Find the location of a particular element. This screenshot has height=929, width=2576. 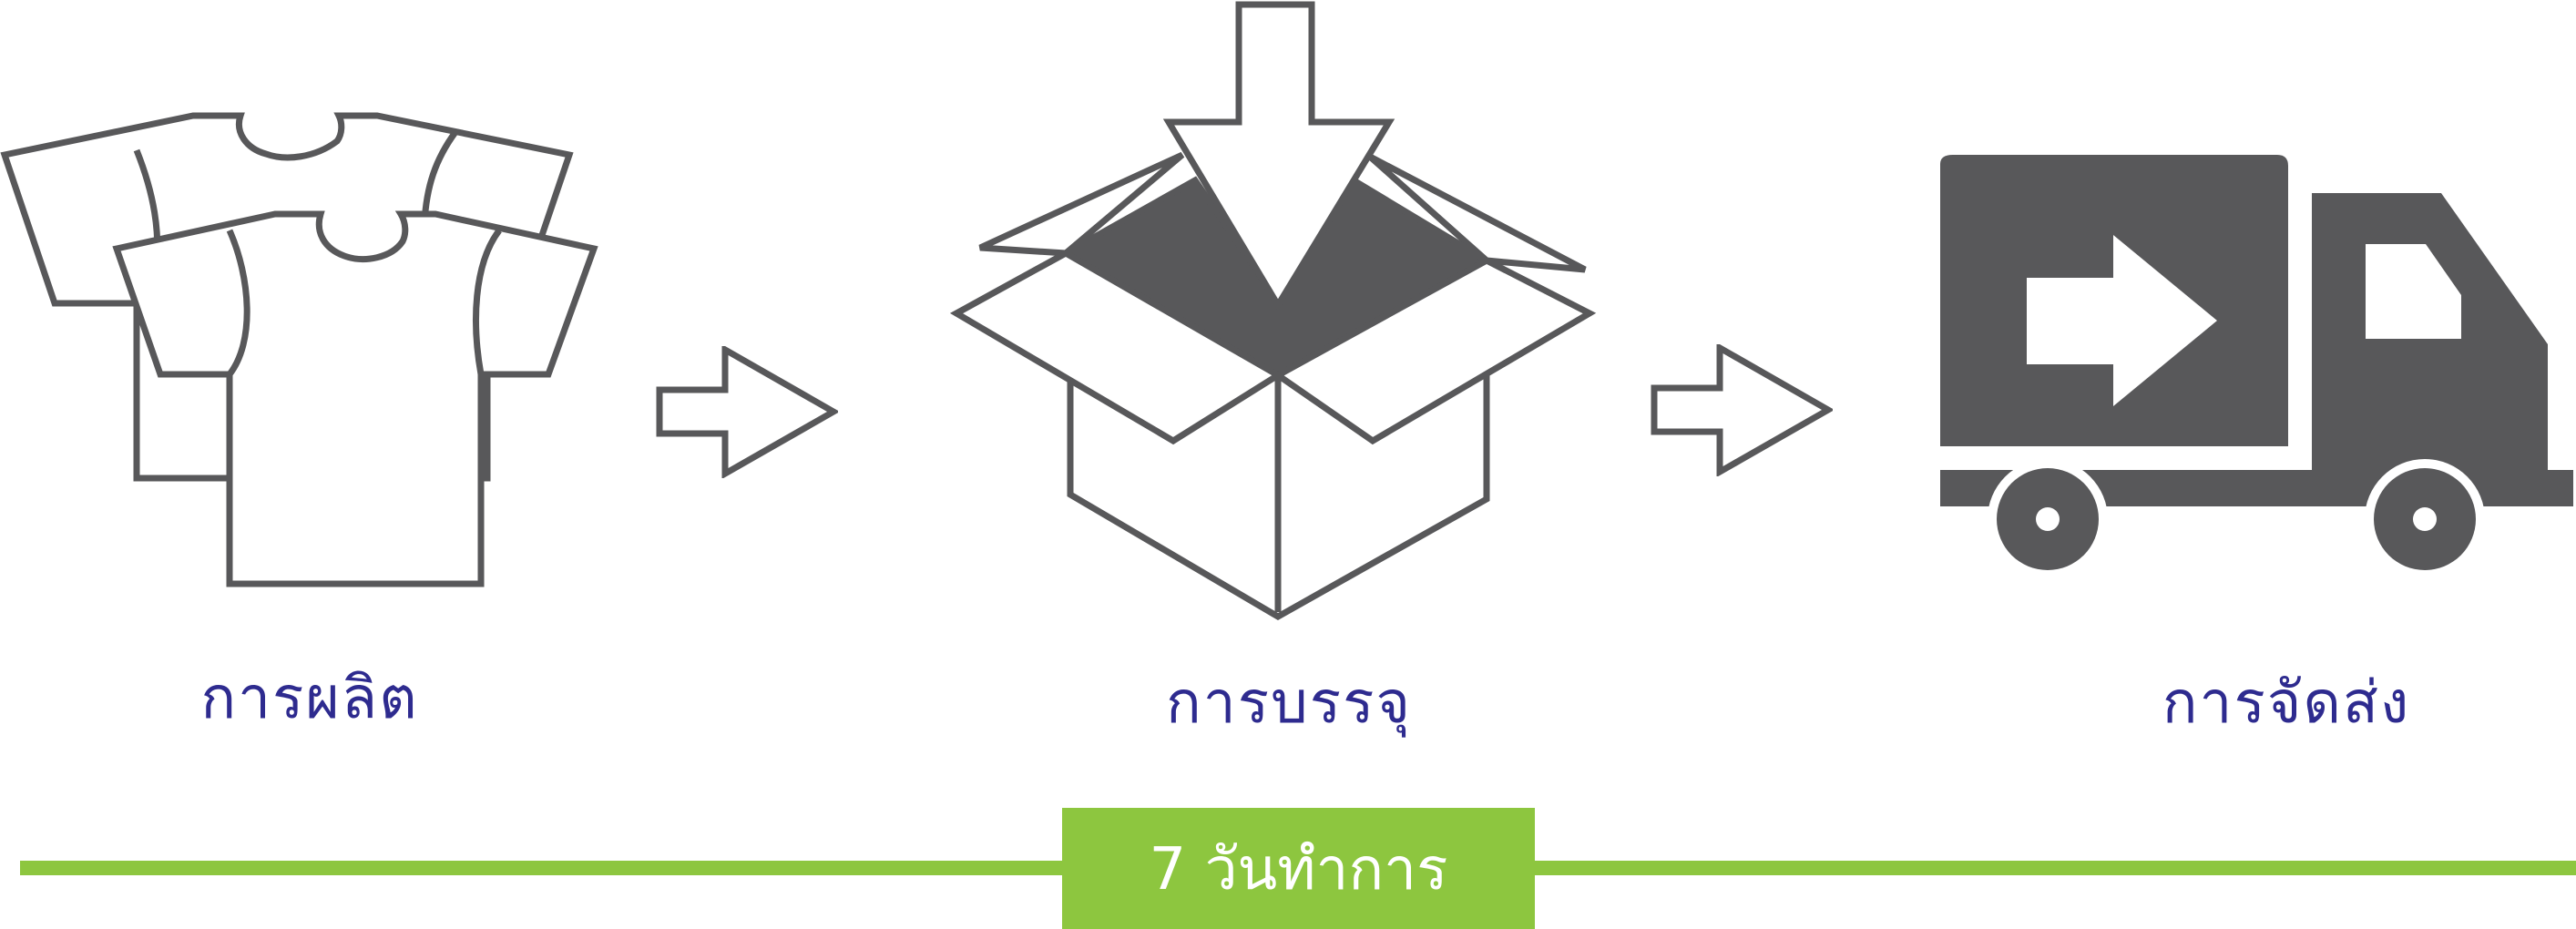

delivery-truck-icon is located at coordinates (2257, 367).